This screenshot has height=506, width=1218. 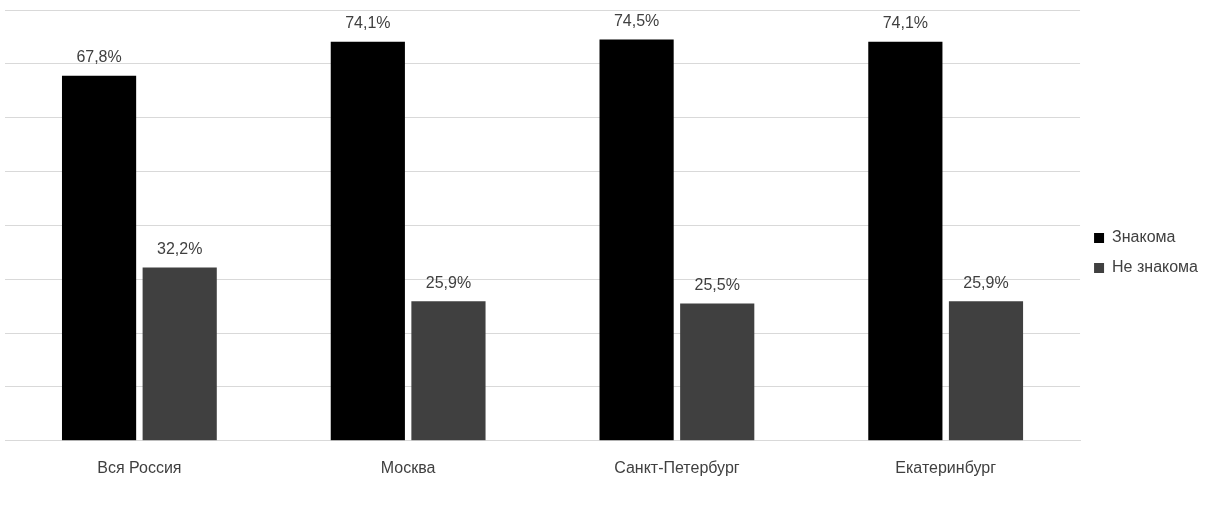 What do you see at coordinates (1144, 237) in the screenshot?
I see `legend-label: Знакома` at bounding box center [1144, 237].